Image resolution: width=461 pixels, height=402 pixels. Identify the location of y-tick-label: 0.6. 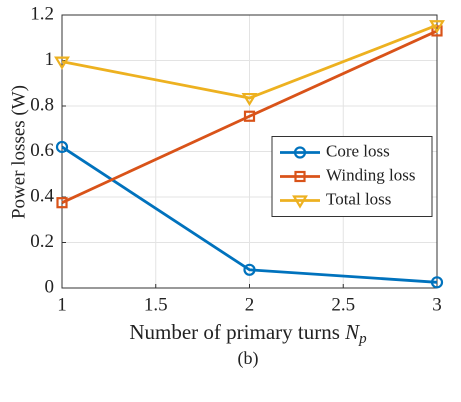
(42, 150).